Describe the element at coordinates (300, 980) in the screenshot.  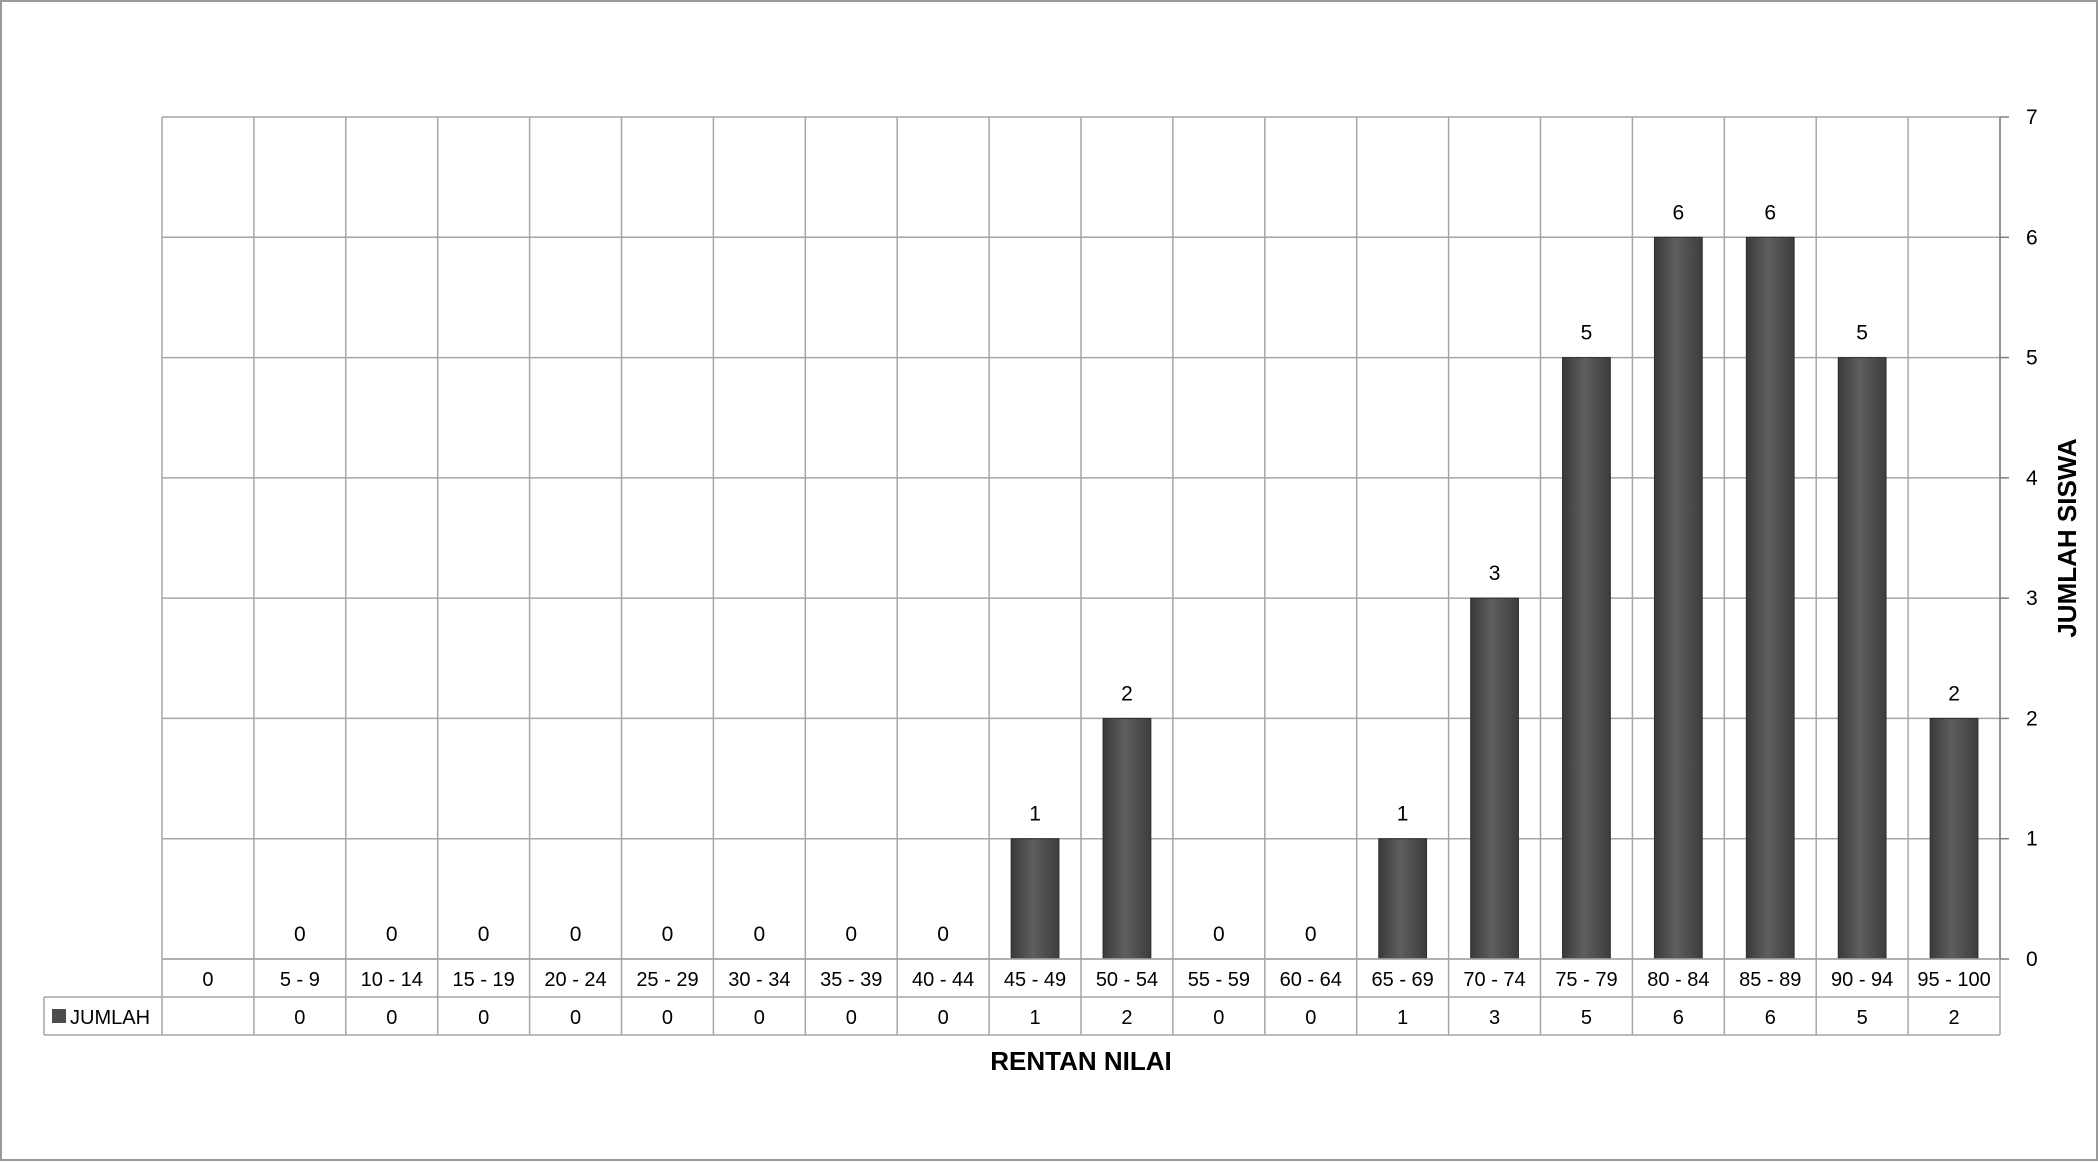
I see `category-label: 5 - 9` at that location.